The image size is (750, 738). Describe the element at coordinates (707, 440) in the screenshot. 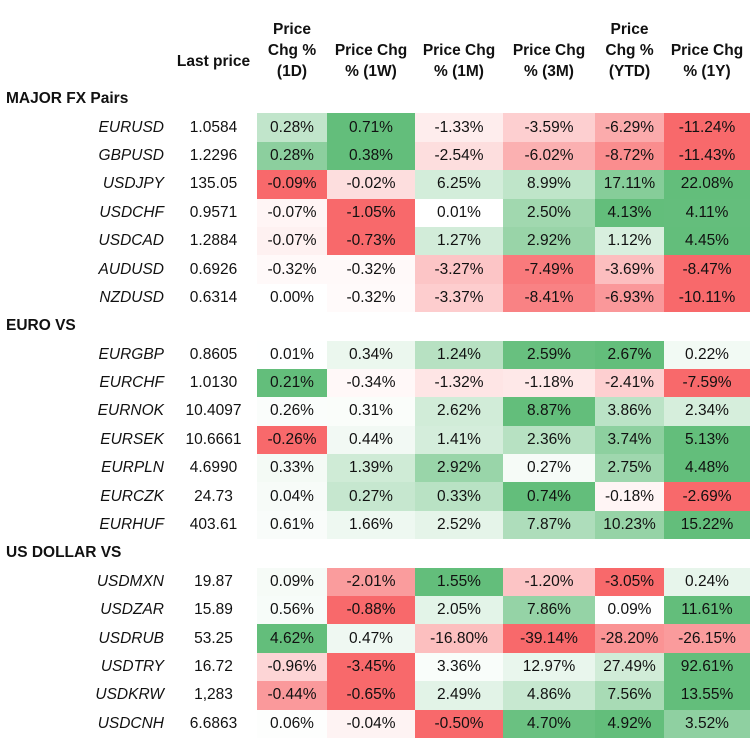

I see `chg-1y-cell: 5.13%` at that location.